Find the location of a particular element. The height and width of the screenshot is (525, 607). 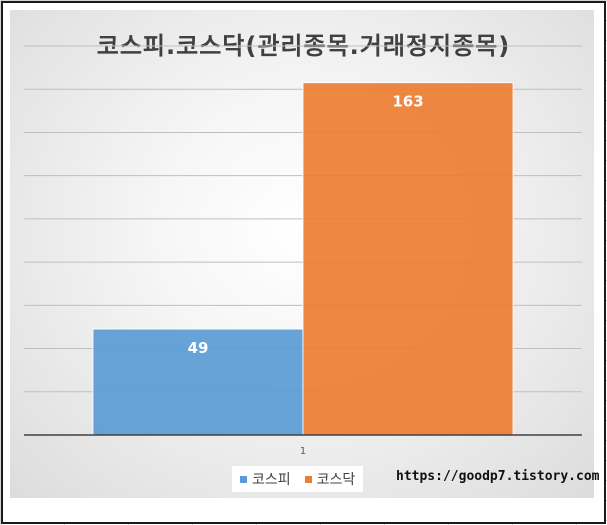

legend-item-kospi: 코스피 is located at coordinates (265, 479).